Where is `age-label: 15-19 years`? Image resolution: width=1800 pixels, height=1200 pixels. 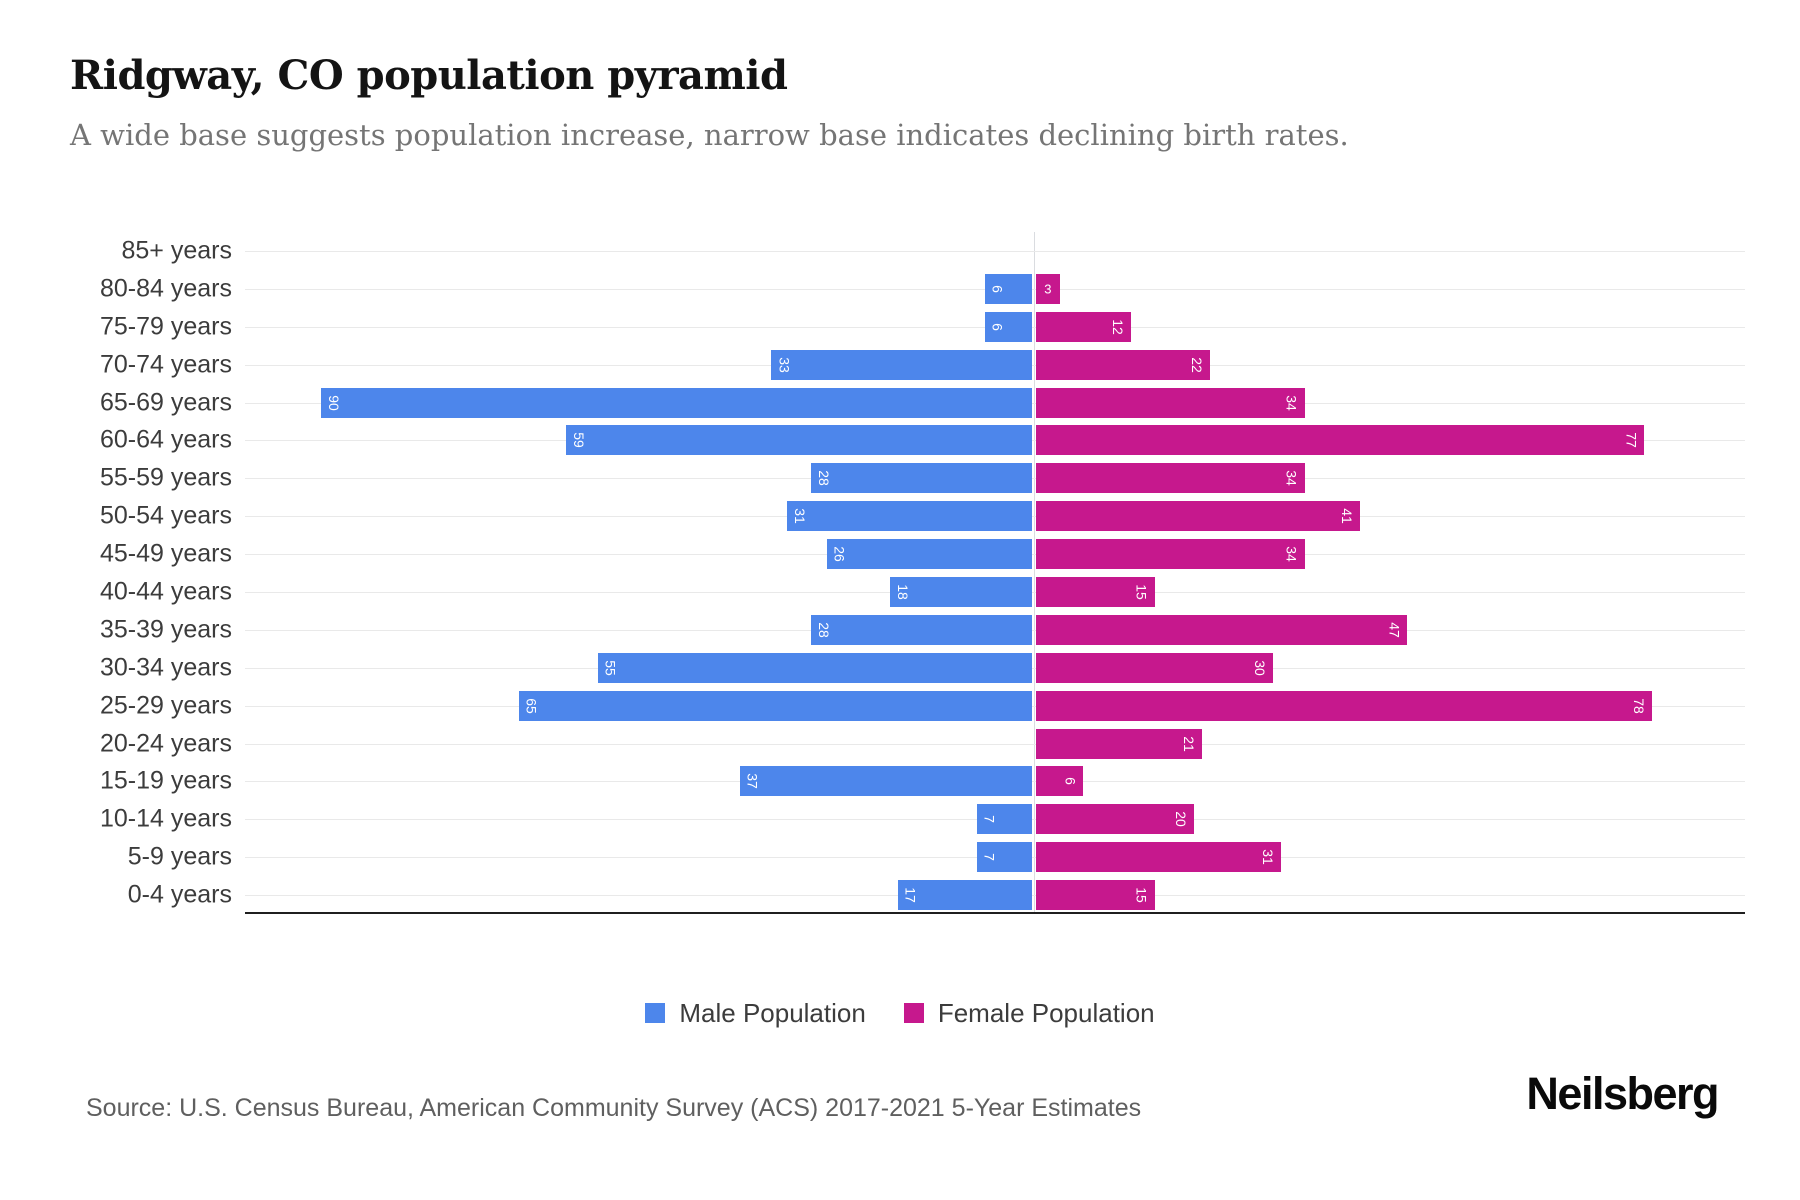
age-label: 15-19 years is located at coordinates (165, 780).